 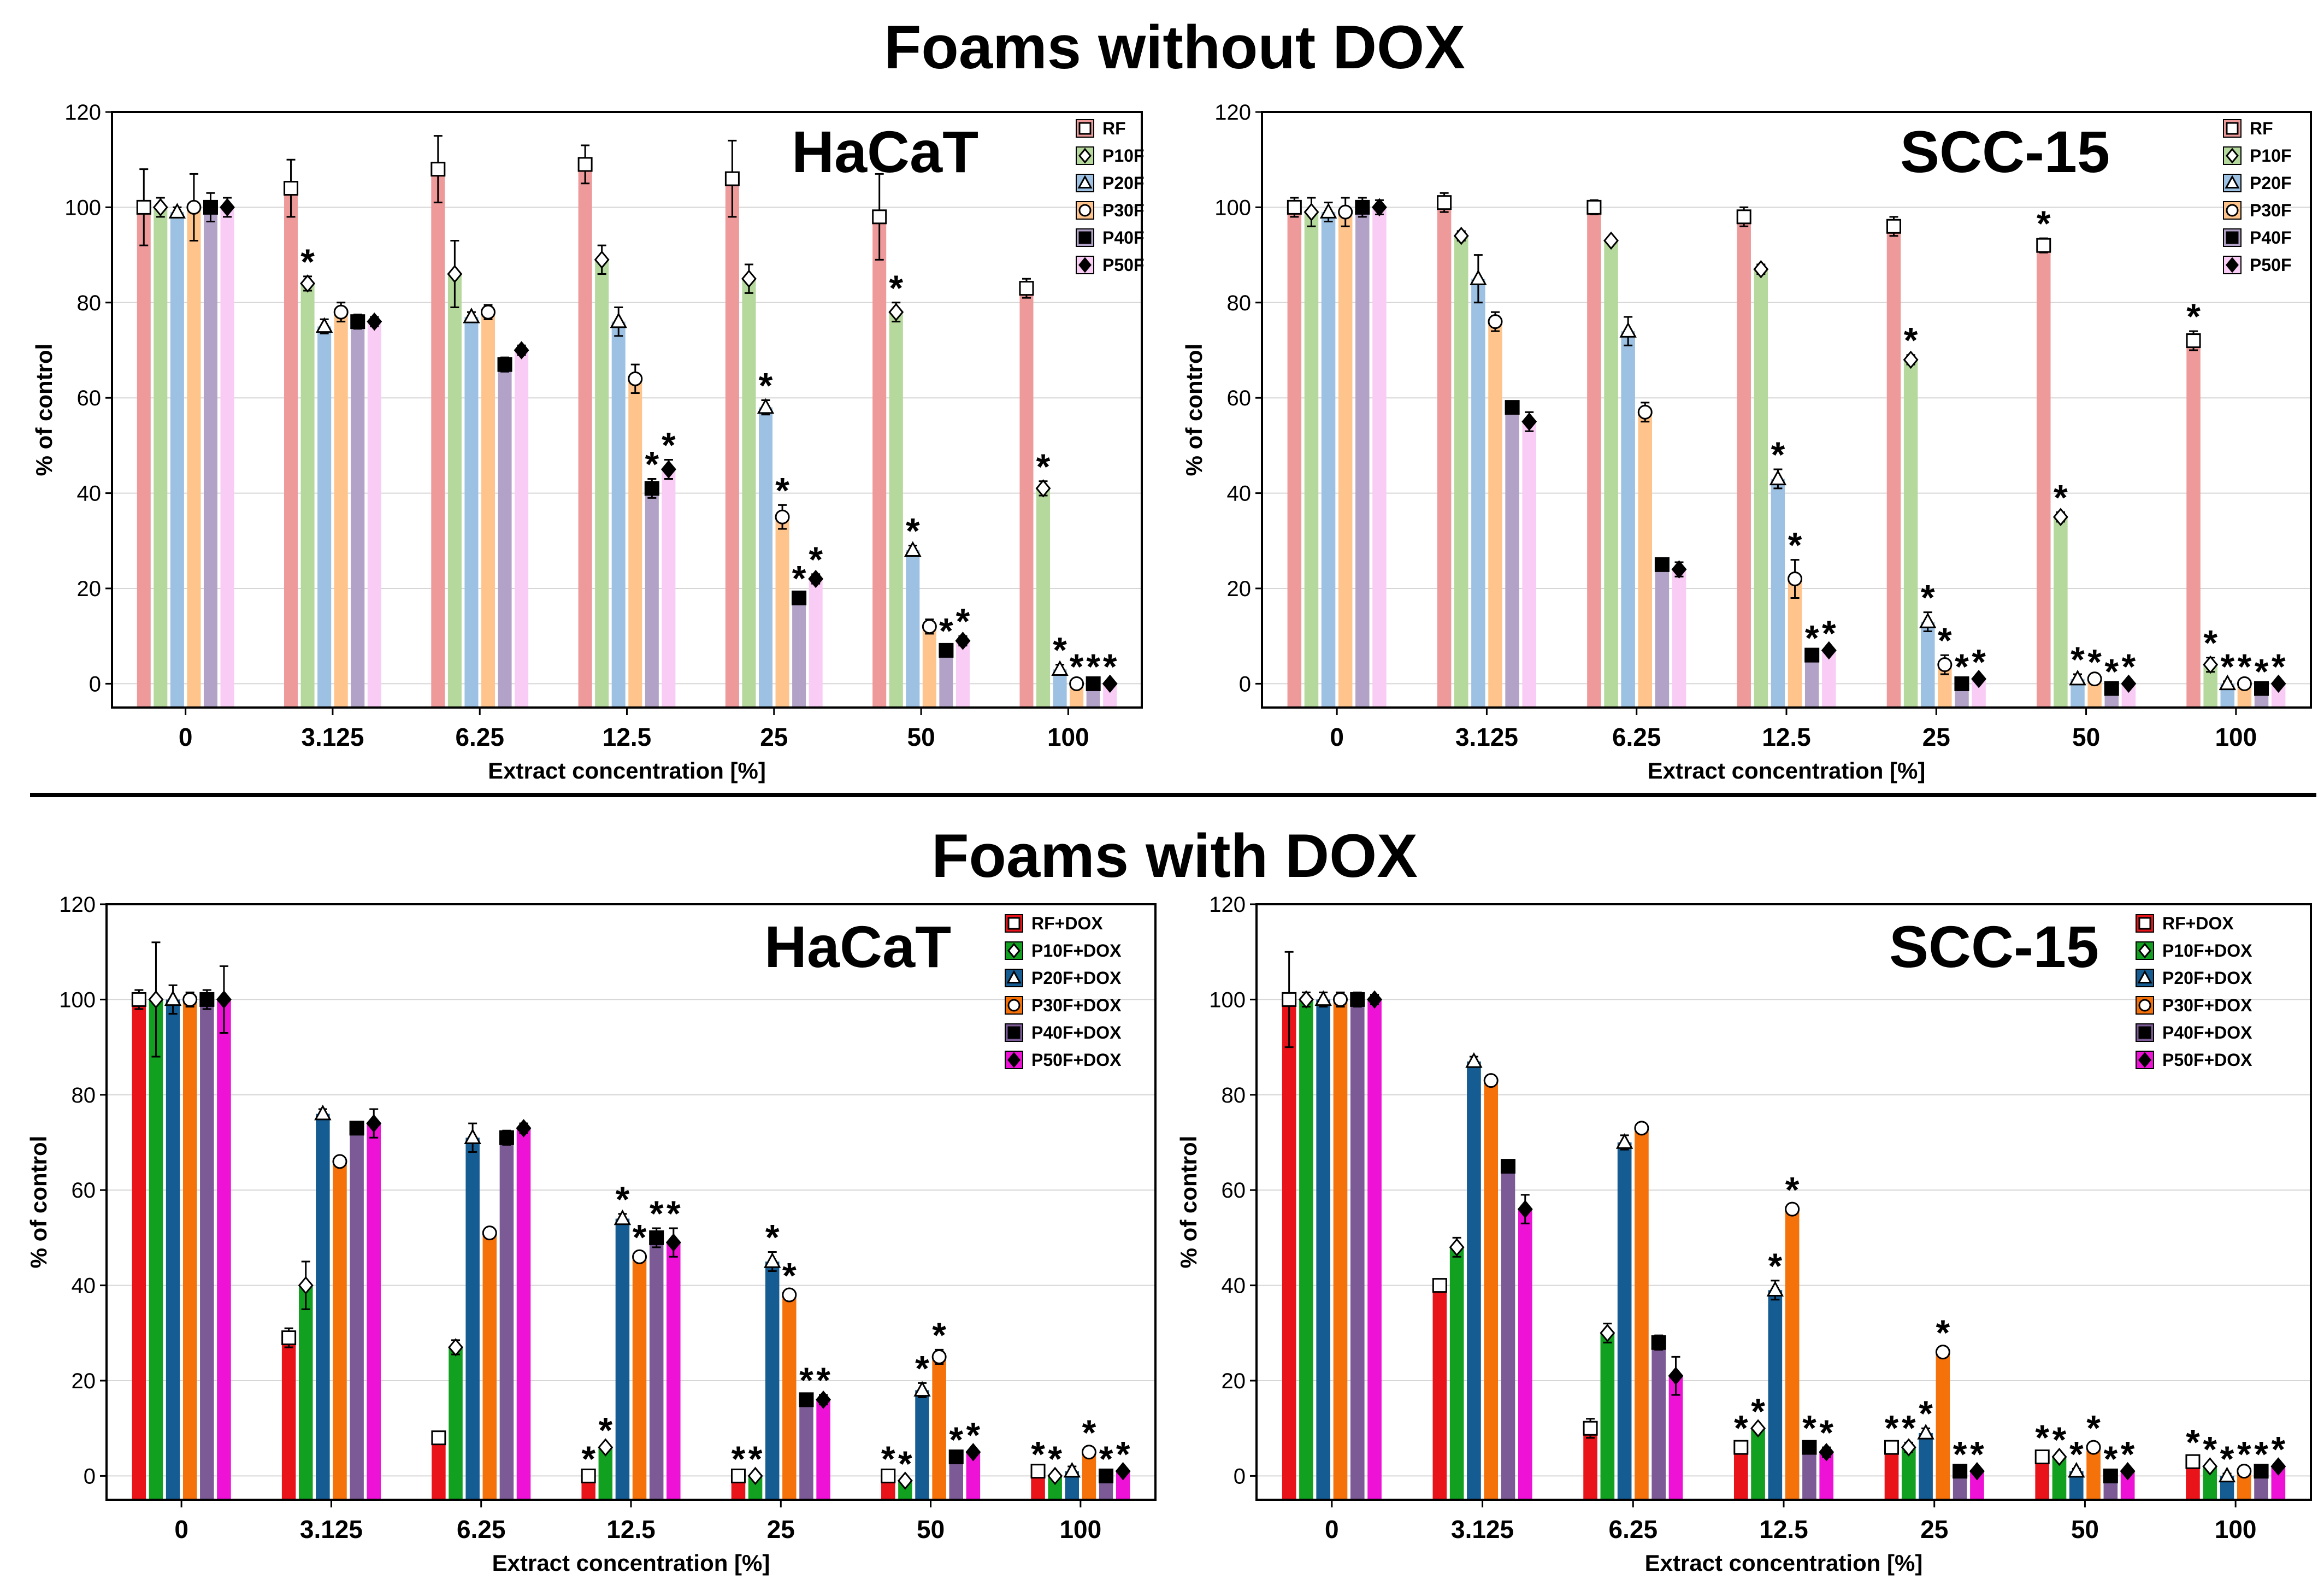 I want to click on section-title-without-dox: Foams without DOX, so click(x=1175, y=47).